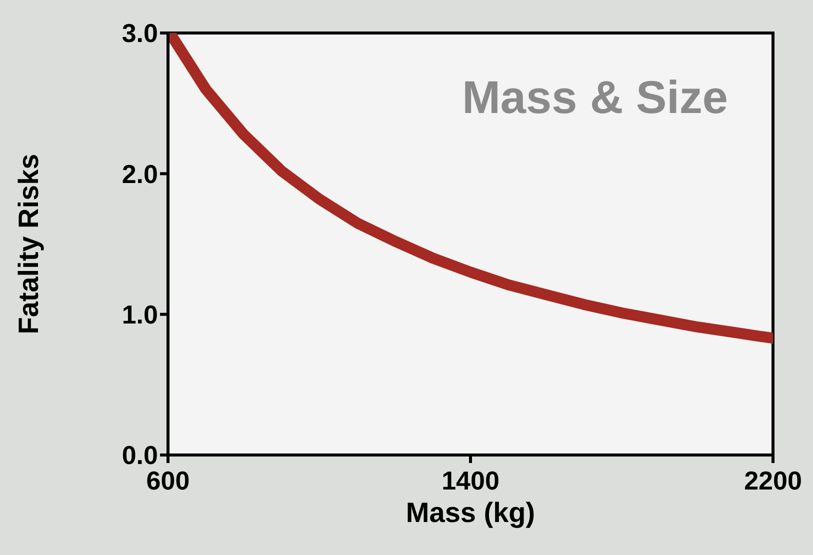 This screenshot has height=555, width=813. Describe the element at coordinates (140, 315) in the screenshot. I see `y-tick-label: 1.0` at that location.